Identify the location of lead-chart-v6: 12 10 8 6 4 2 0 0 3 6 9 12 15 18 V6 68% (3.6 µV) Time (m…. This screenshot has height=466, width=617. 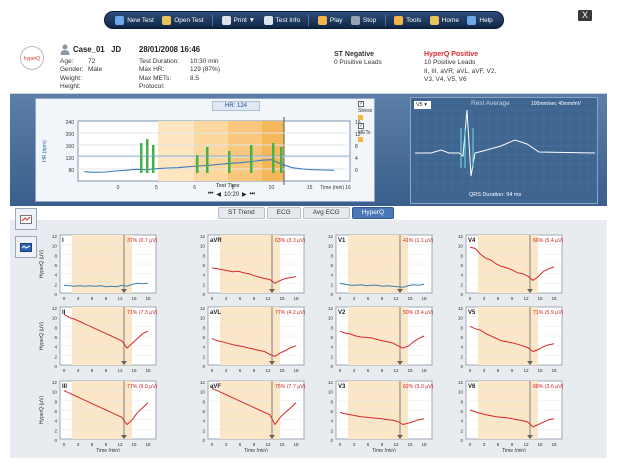
(505, 416).